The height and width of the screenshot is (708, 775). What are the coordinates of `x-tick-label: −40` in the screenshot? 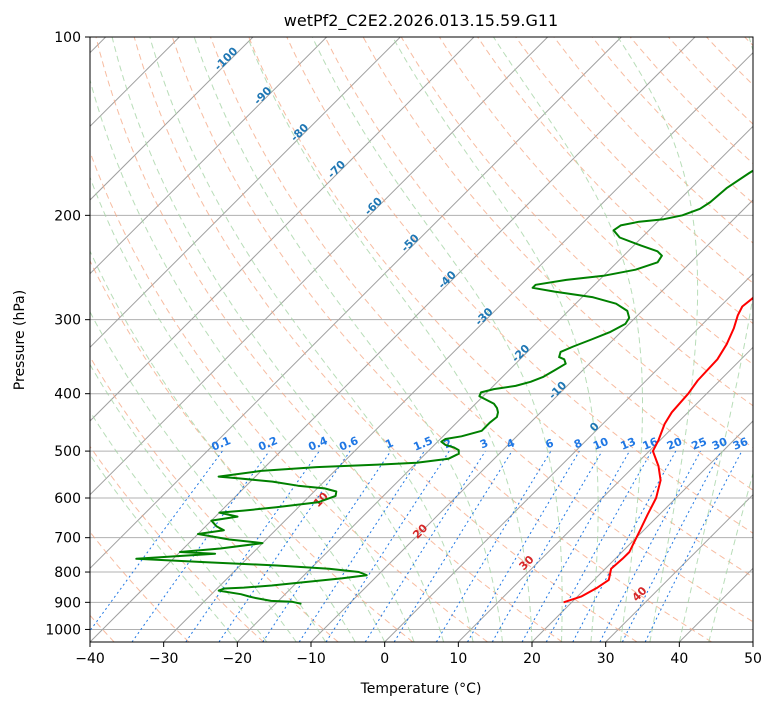 It's located at (90, 659).